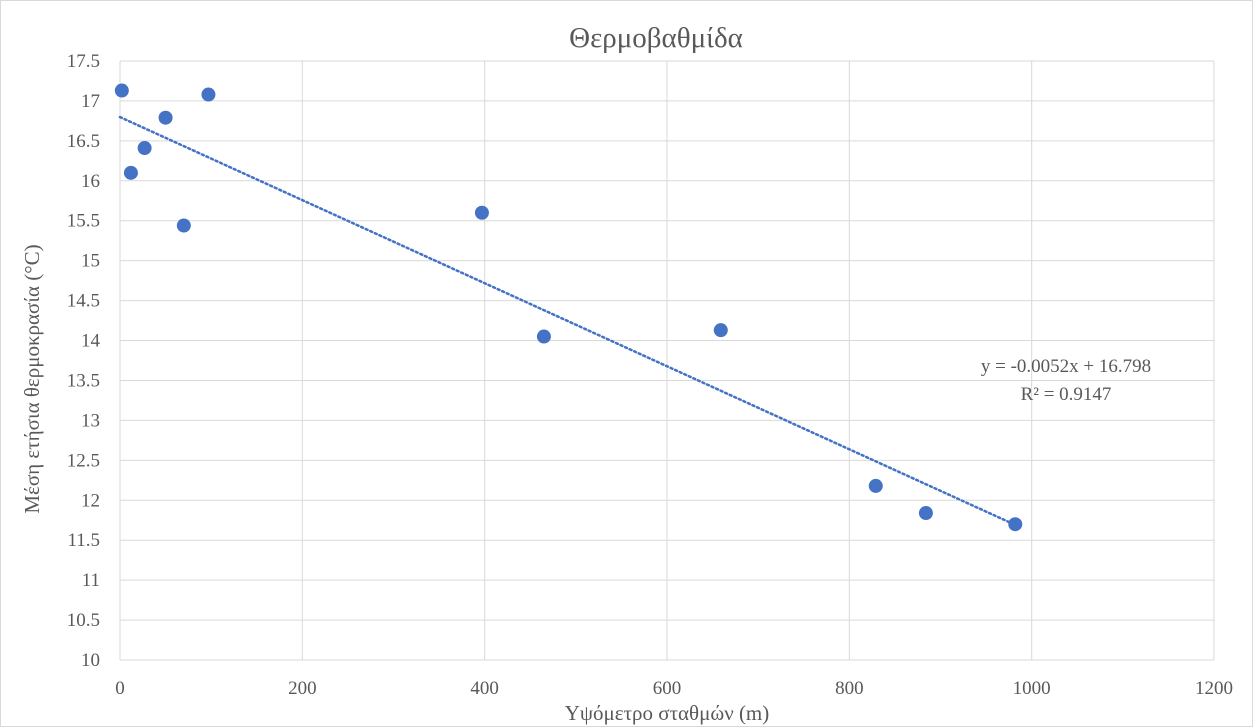 The image size is (1253, 727). What do you see at coordinates (91, 580) in the screenshot?
I see `y-tick-label: 11` at bounding box center [91, 580].